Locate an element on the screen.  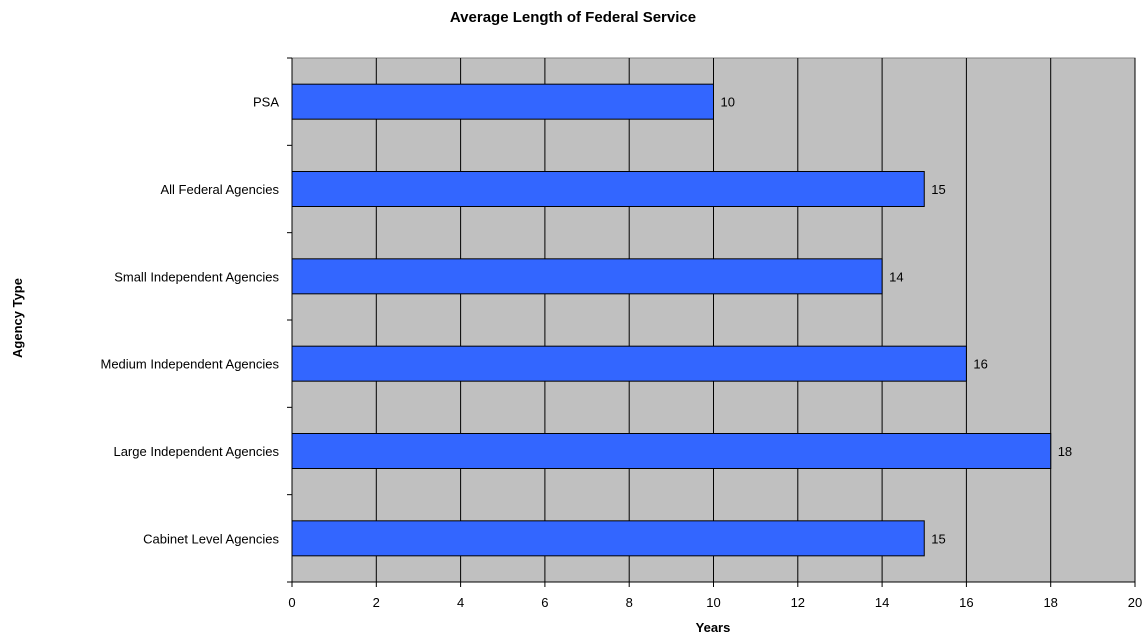
data-label: 10 is located at coordinates (728, 102).